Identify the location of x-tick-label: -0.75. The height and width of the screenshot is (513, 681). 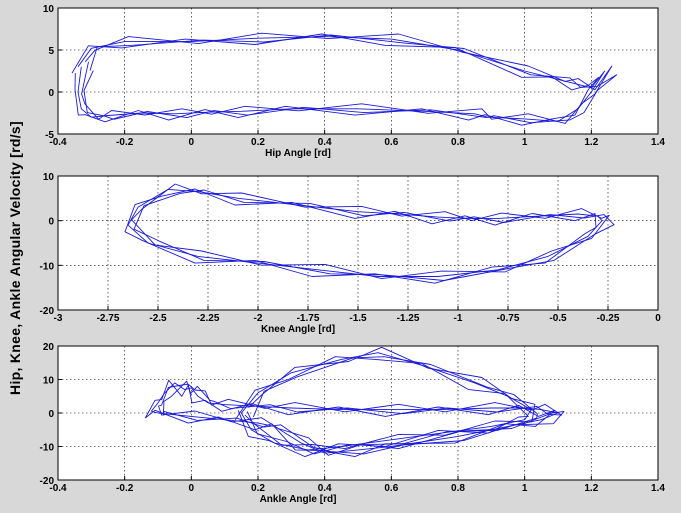
(508, 318).